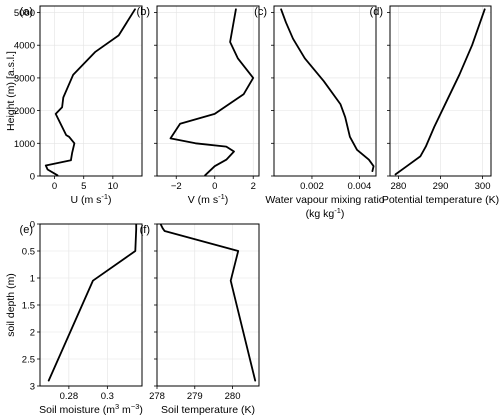  I want to click on x-tick-label: 0.004, so click(360, 186).